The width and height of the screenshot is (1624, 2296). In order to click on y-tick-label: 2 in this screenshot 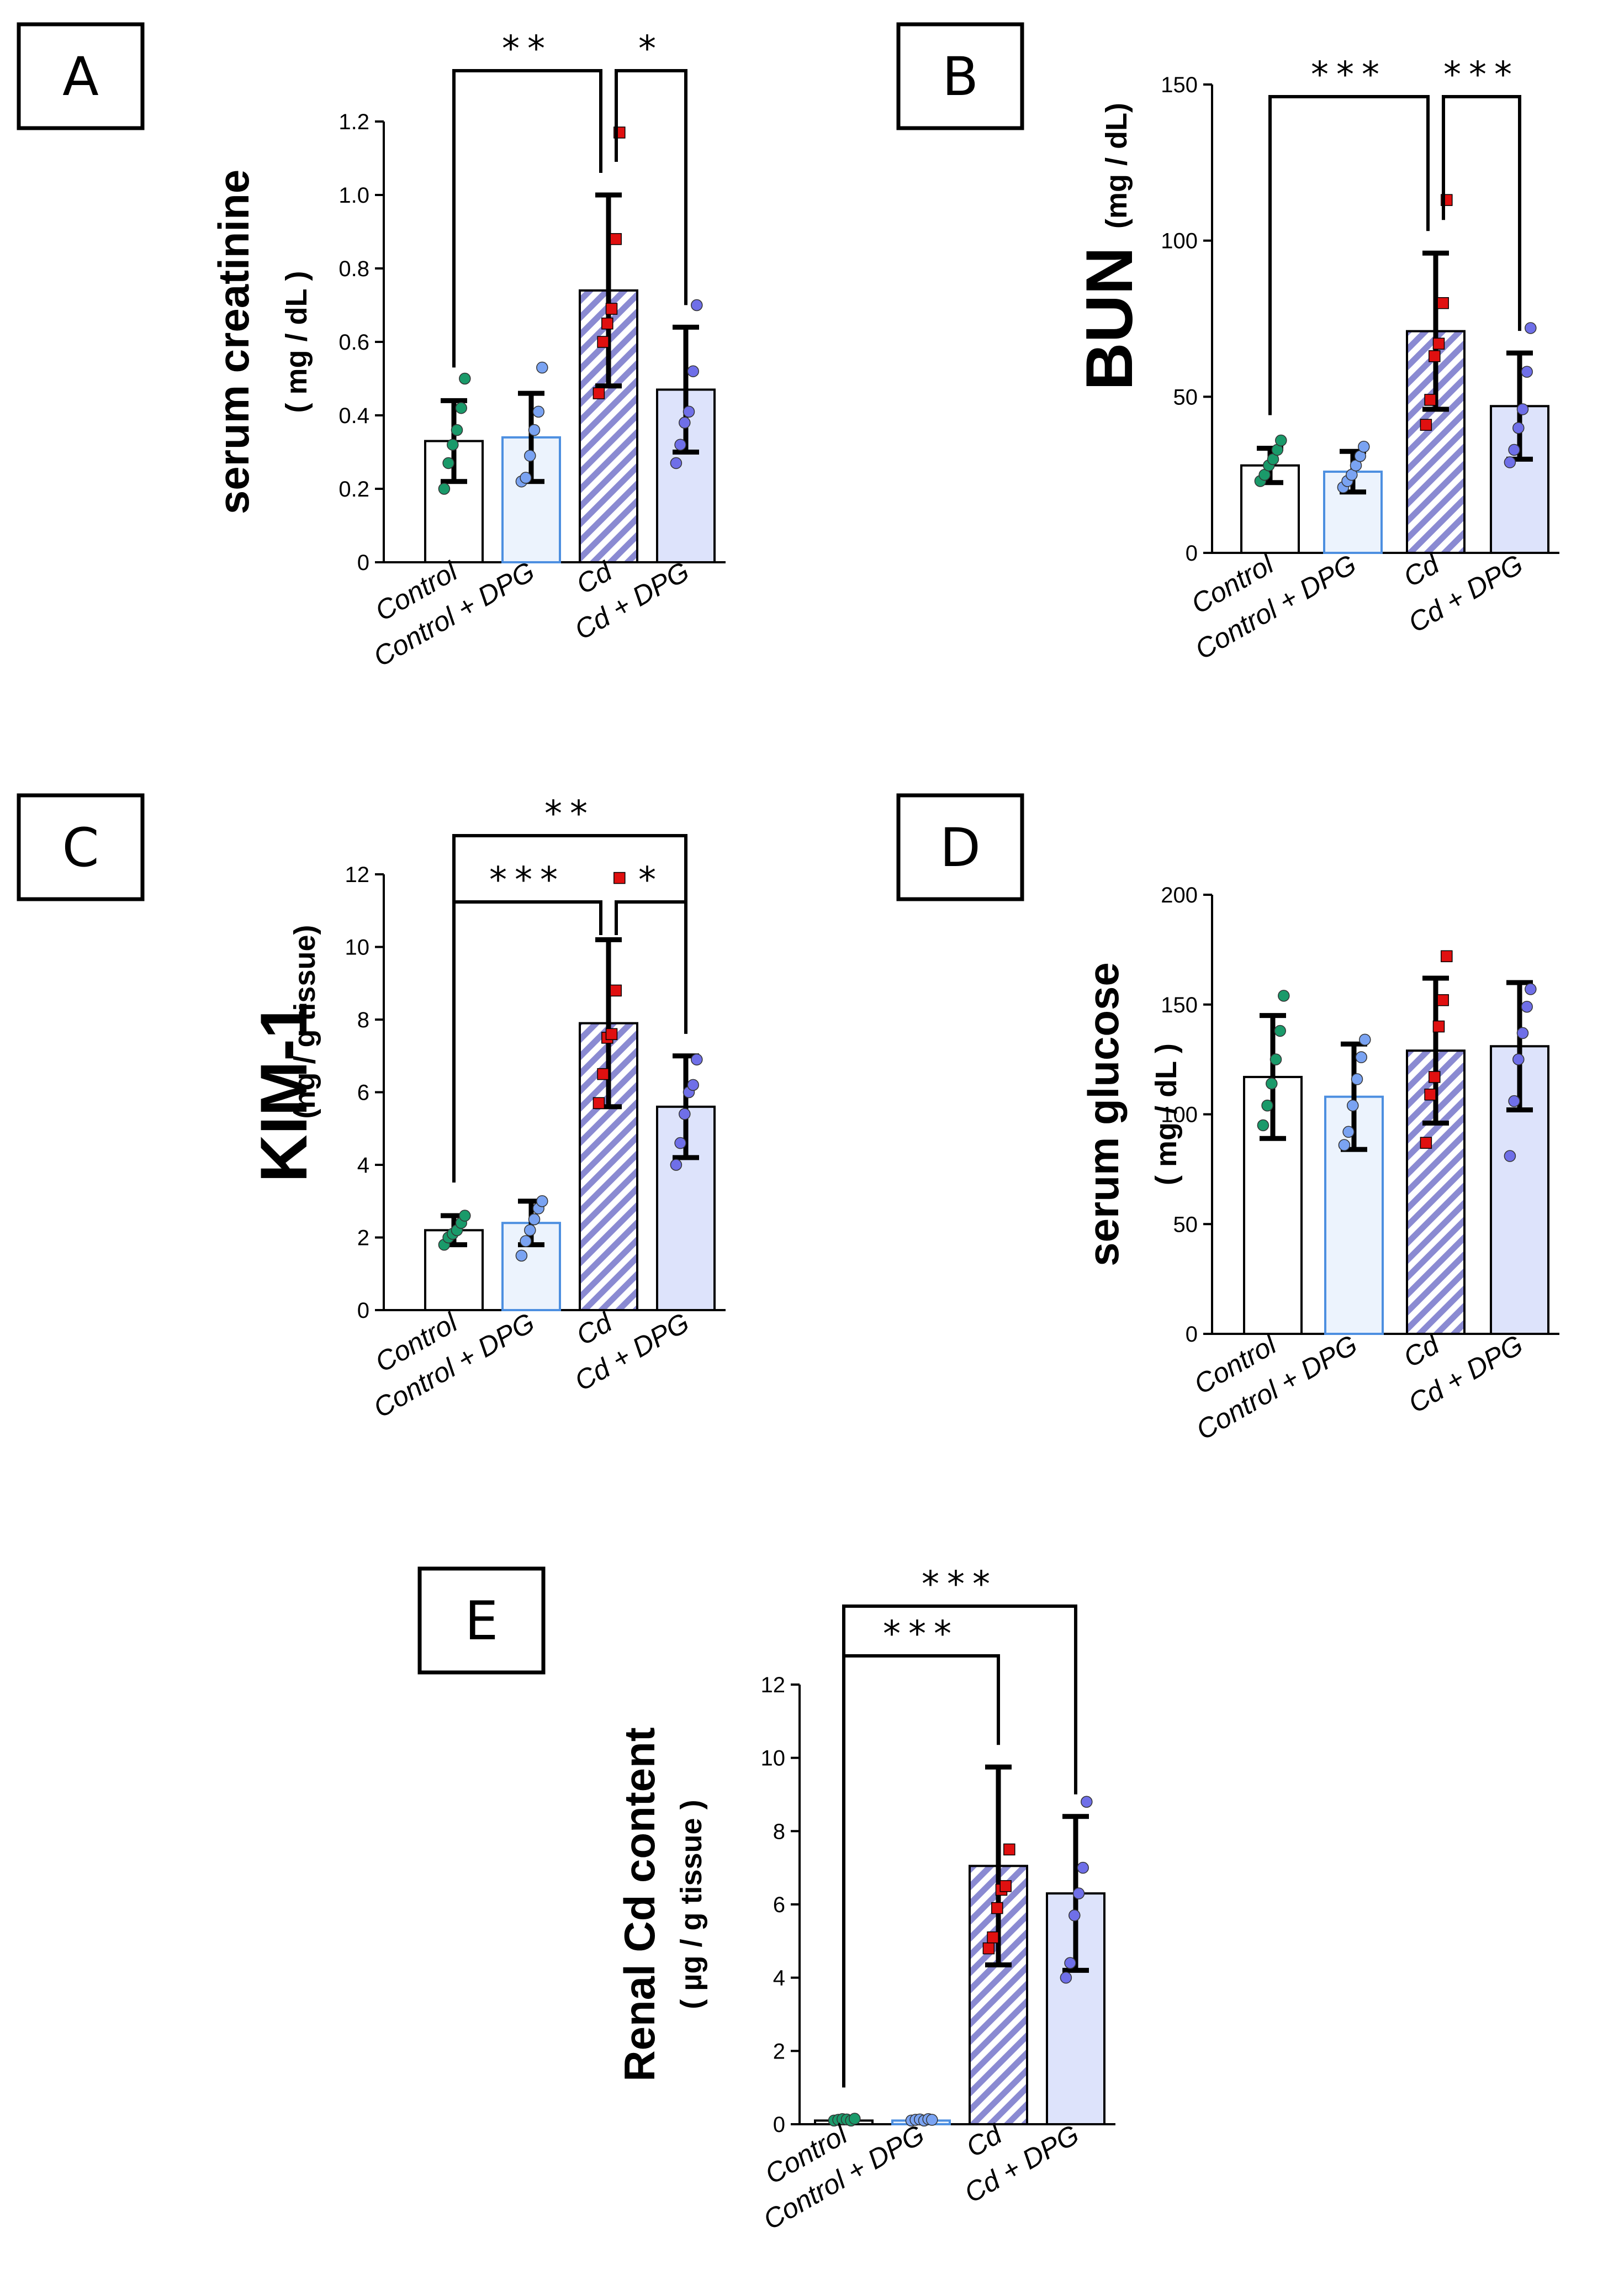, I will do `click(363, 1238)`.